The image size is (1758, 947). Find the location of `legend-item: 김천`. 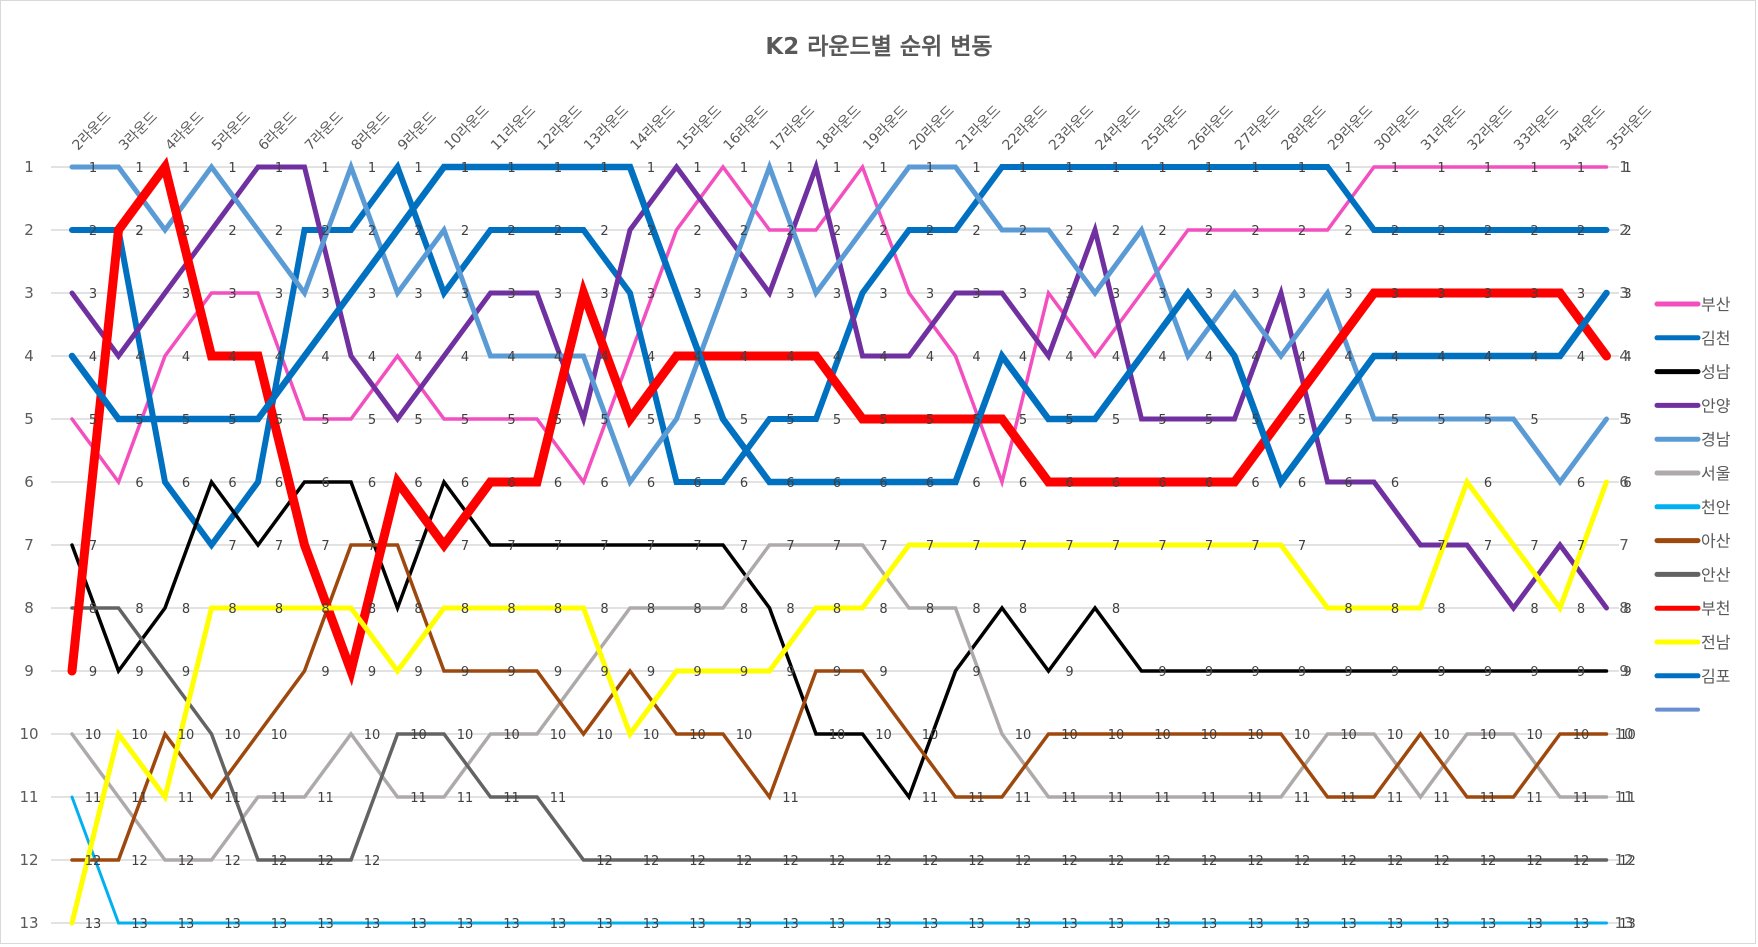

legend-item: 김천 is located at coordinates (1692, 338).